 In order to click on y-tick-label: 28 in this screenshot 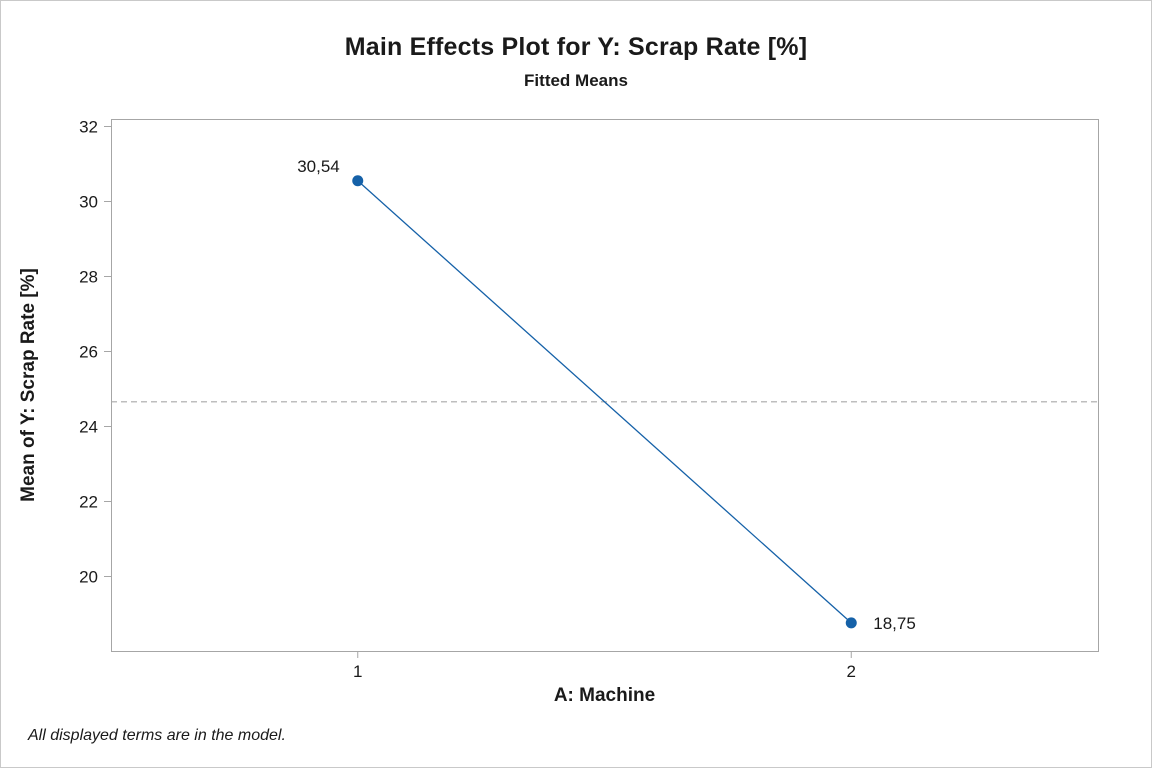, I will do `click(88, 277)`.